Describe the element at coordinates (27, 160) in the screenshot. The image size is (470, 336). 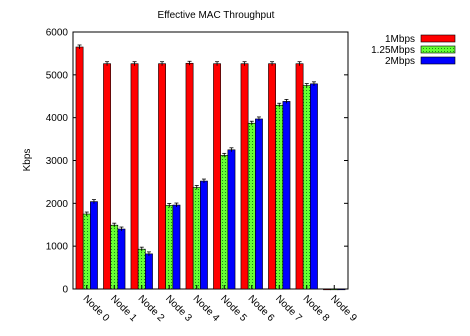
I see `y-axis-label: Kbps` at that location.